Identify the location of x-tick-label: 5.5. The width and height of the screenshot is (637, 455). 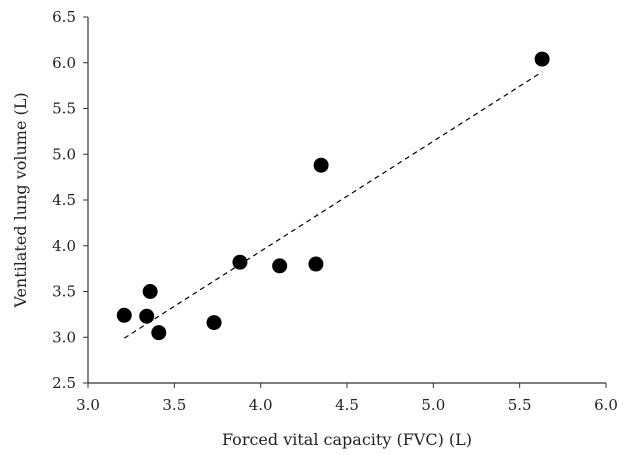
(520, 405).